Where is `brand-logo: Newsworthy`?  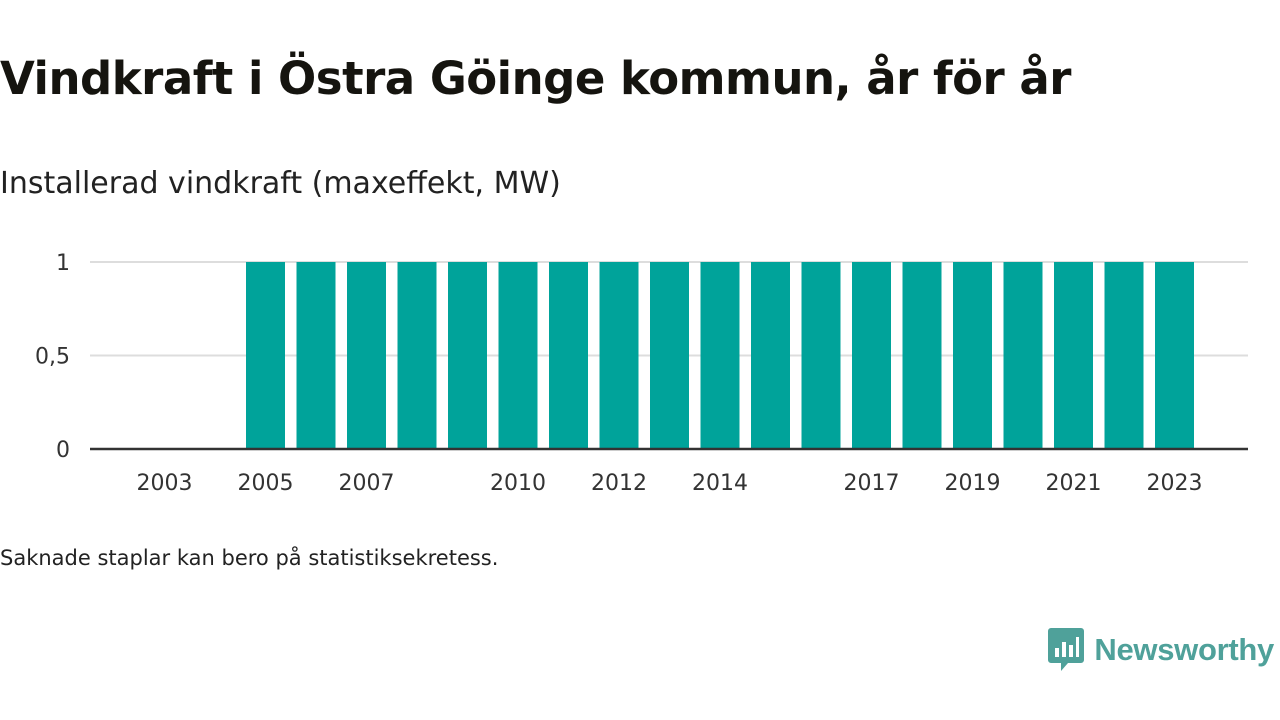
brand-logo: Newsworthy is located at coordinates (1161, 650).